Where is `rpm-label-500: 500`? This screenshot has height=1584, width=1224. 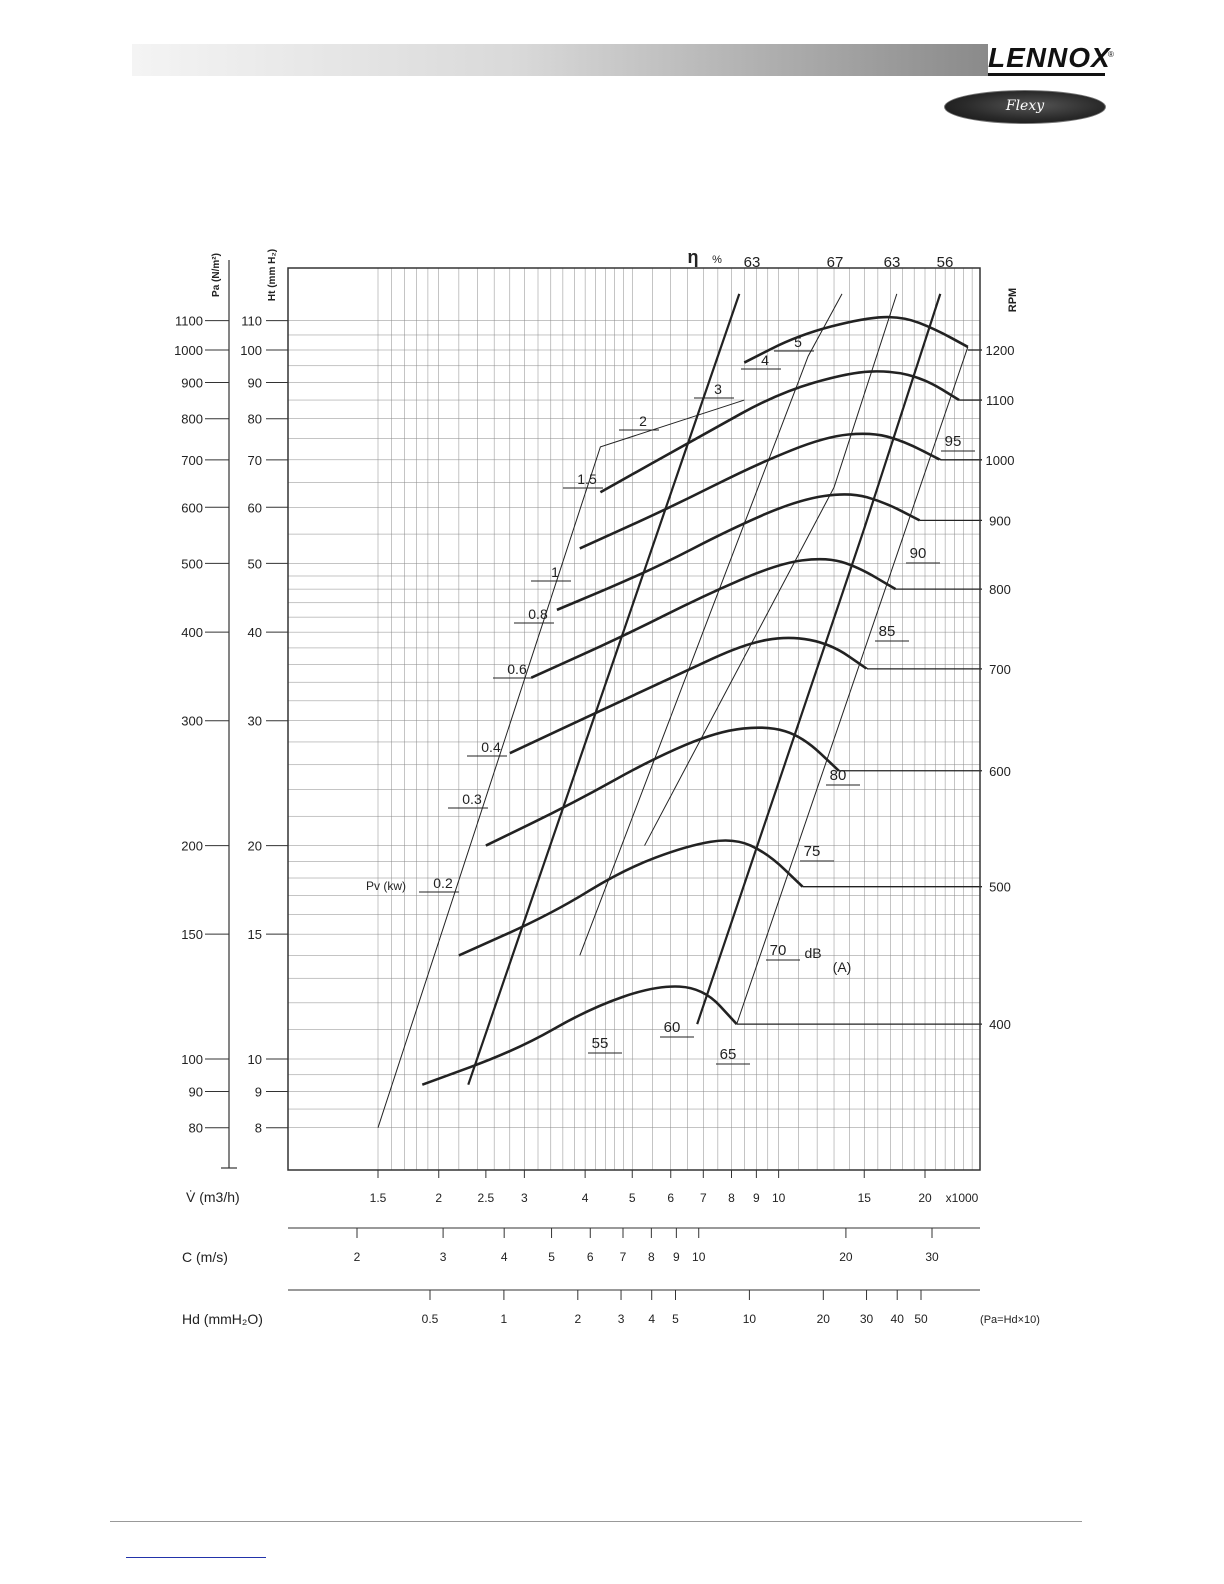 rpm-label-500: 500 is located at coordinates (1000, 887).